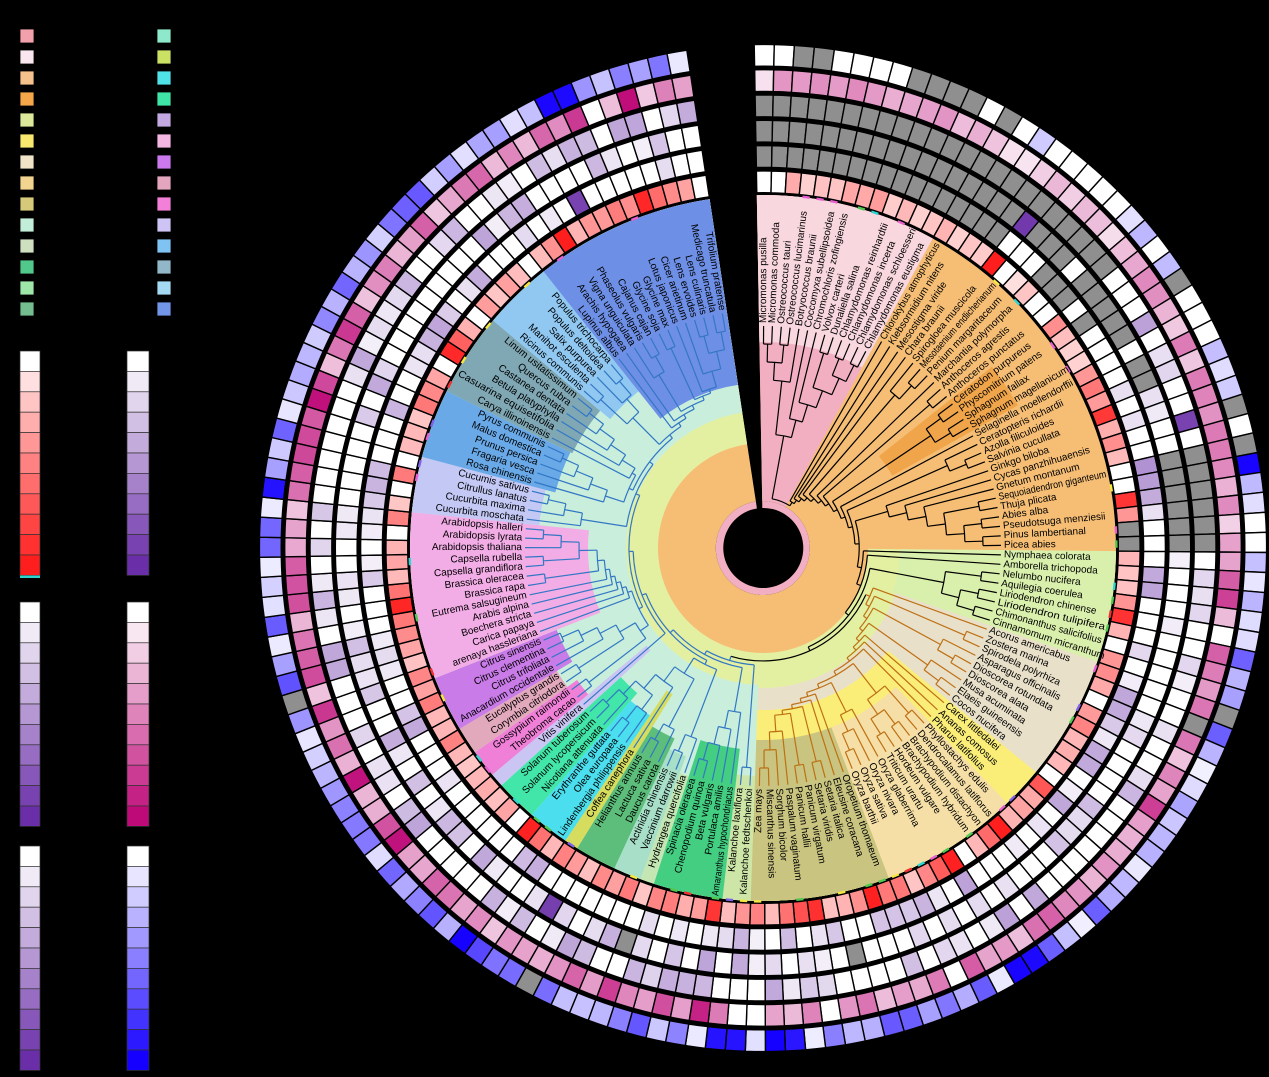  Describe the element at coordinates (759, 811) in the screenshot. I see `svg-text: Zea mays` at that location.